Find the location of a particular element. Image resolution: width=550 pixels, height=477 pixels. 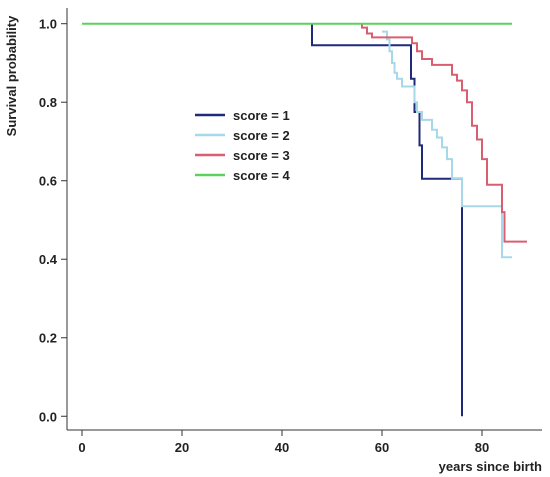

y-tick-label: 0.0 is located at coordinates (48, 416).